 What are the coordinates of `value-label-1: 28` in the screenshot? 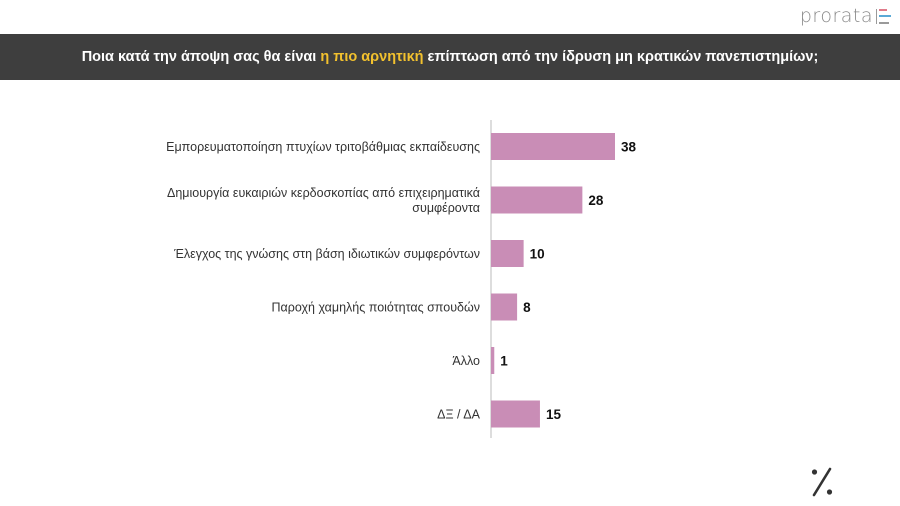 It's located at (596, 200).